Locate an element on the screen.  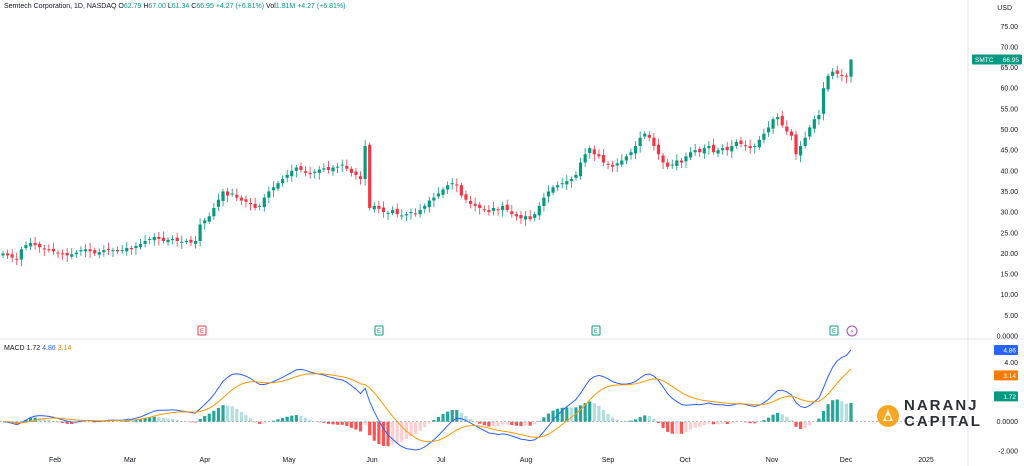
price-tick-label: 15.00 is located at coordinates (1009, 275).